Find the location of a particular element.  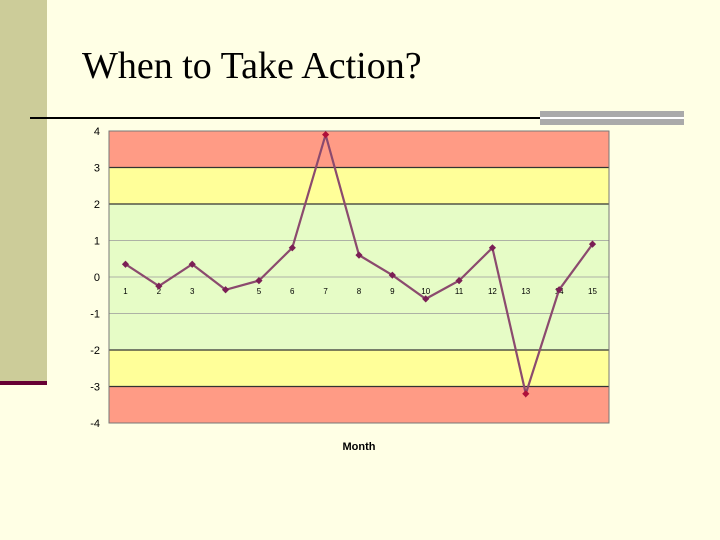

y-tick-label: 3 is located at coordinates (97, 169).